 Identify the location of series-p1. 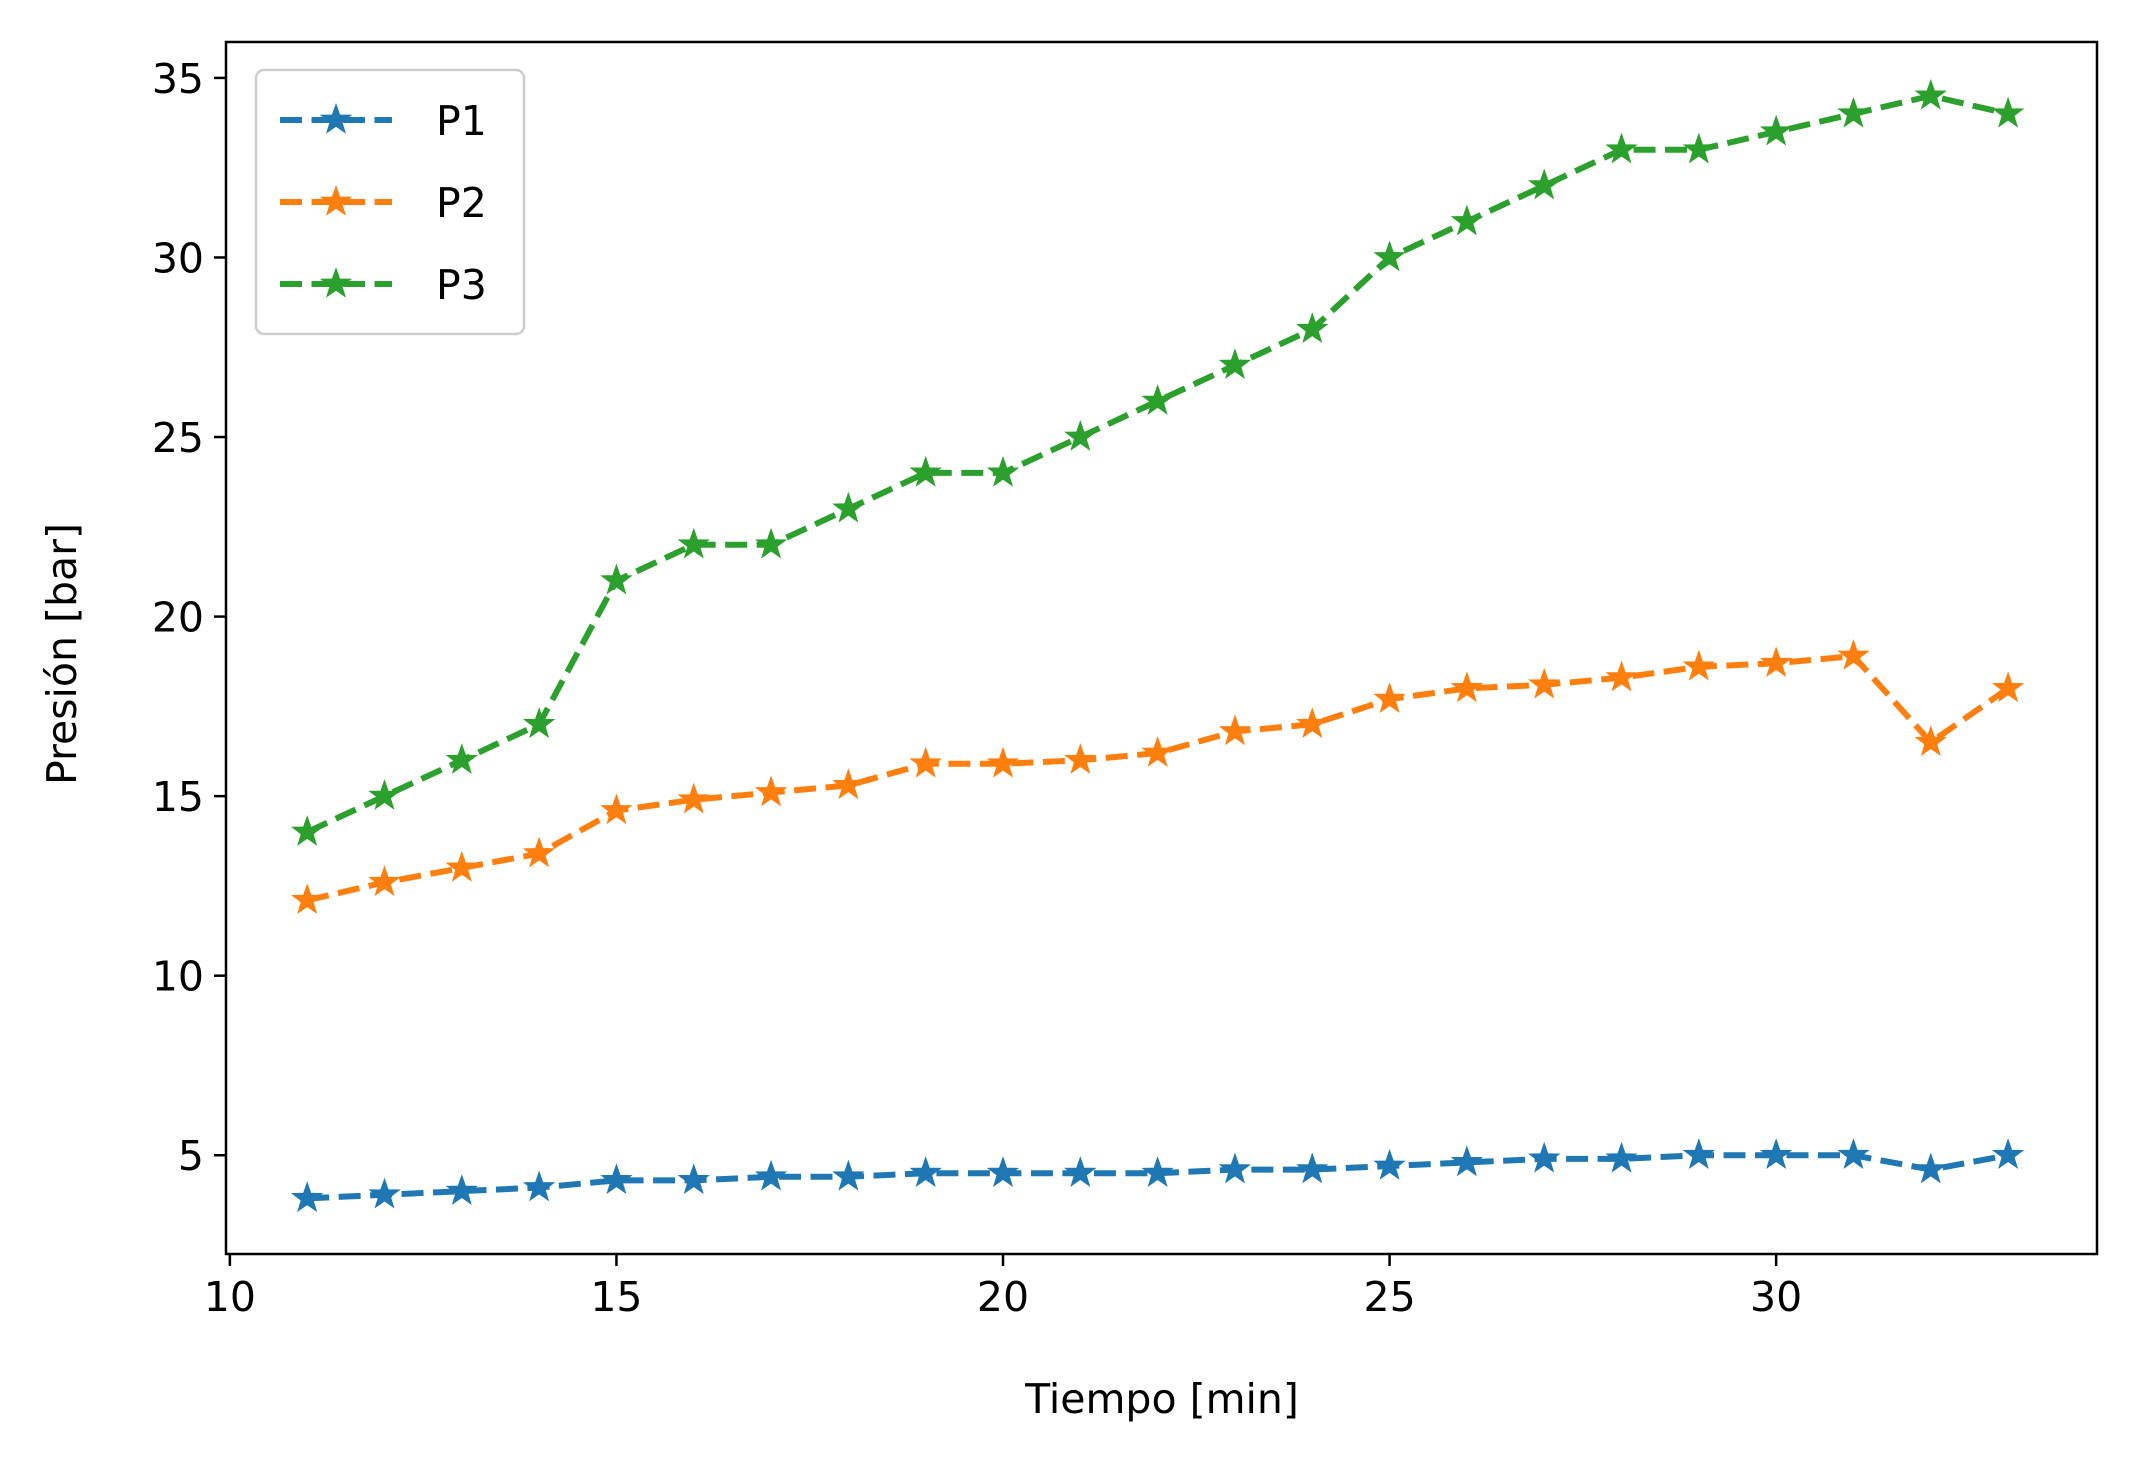
(1157, 1175).